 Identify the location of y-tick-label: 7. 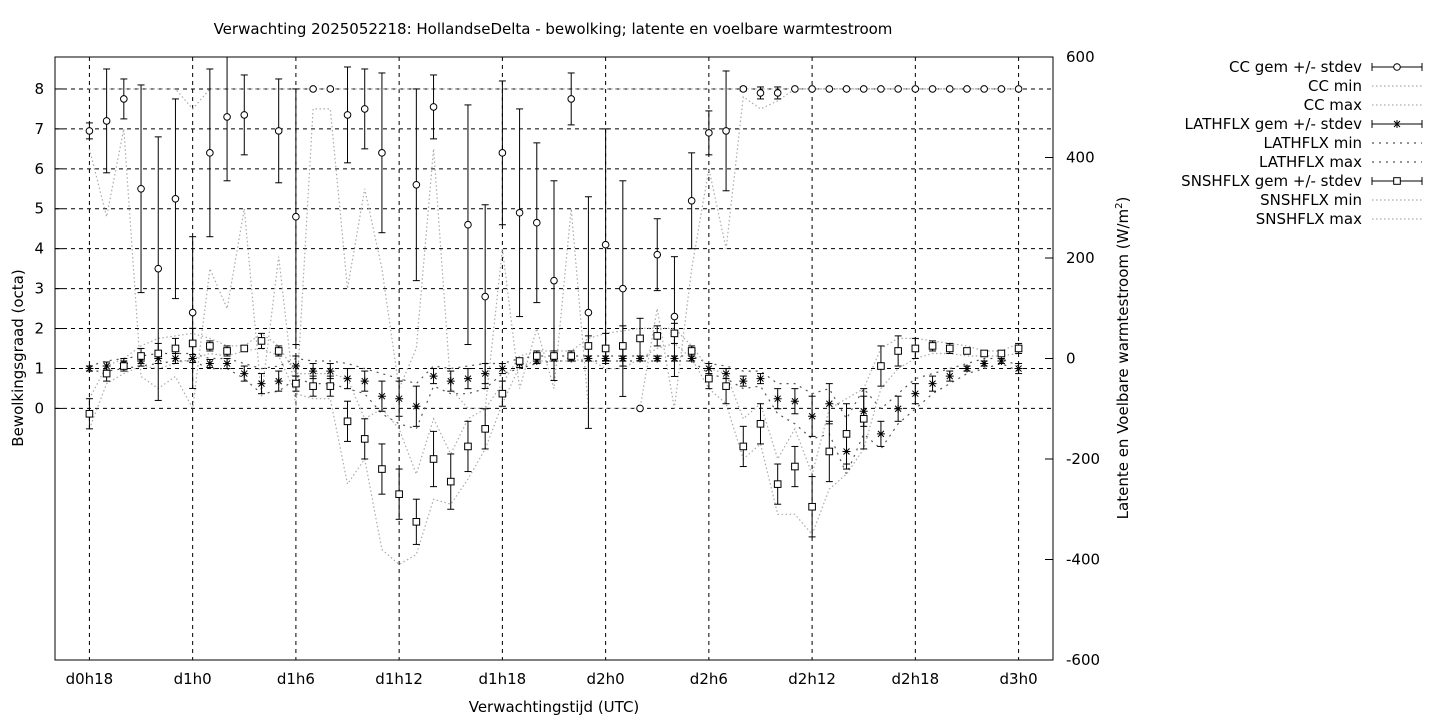
(39, 129).